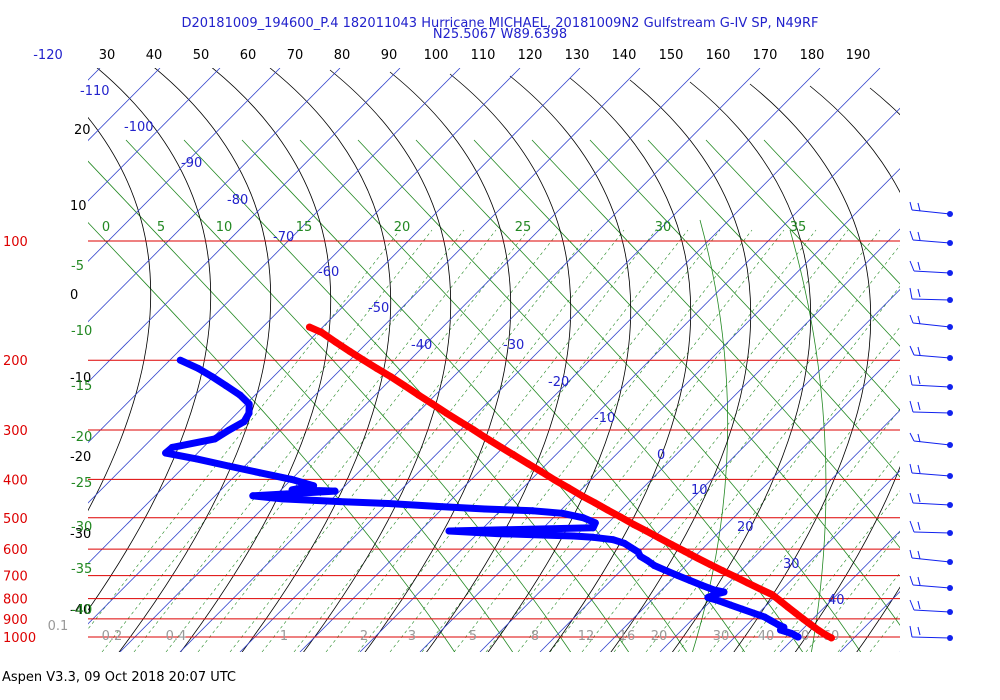  I want to click on saturated-adiabat-label: -35, so click(81, 569).